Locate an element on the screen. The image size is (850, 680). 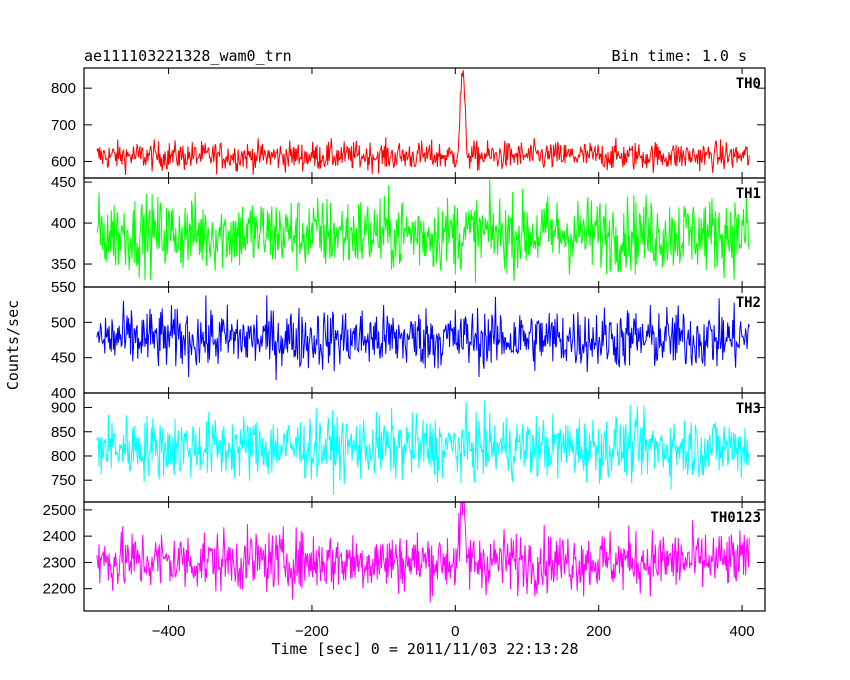
y-tick-label: 2200 is located at coordinates (59, 589).